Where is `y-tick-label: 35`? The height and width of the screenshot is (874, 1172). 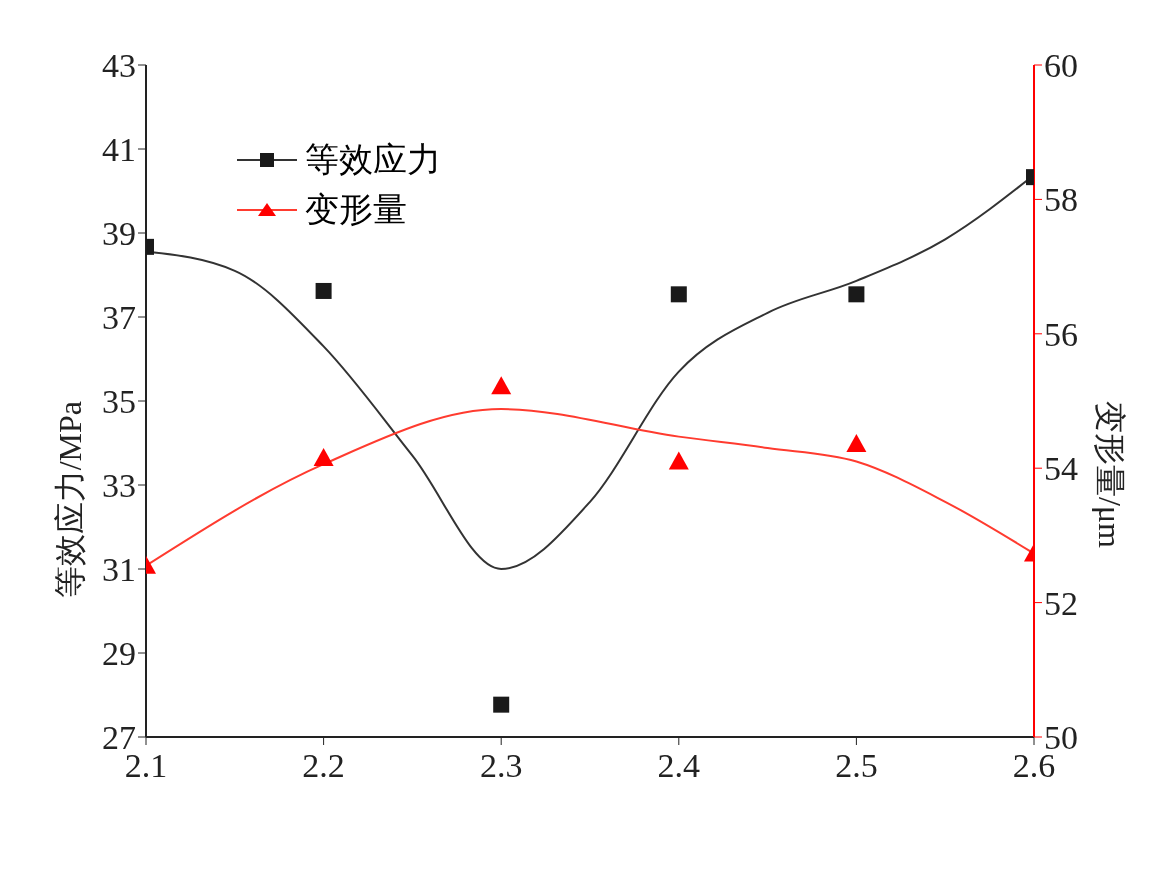 y-tick-label: 35 is located at coordinates (119, 402).